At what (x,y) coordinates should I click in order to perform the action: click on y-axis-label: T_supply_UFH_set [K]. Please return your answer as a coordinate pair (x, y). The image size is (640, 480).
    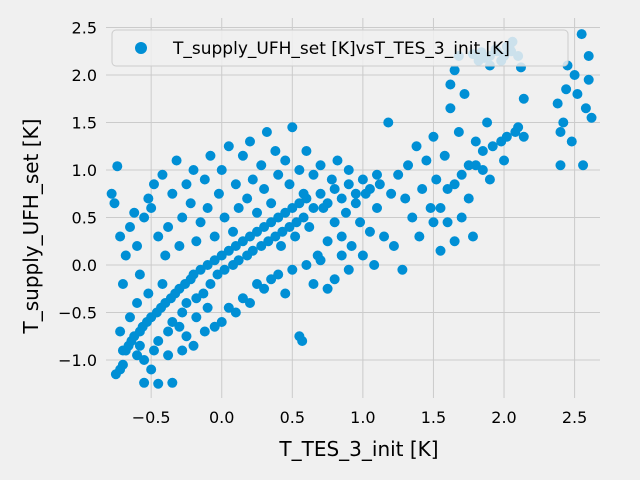
    Looking at the image, I should click on (31, 227).